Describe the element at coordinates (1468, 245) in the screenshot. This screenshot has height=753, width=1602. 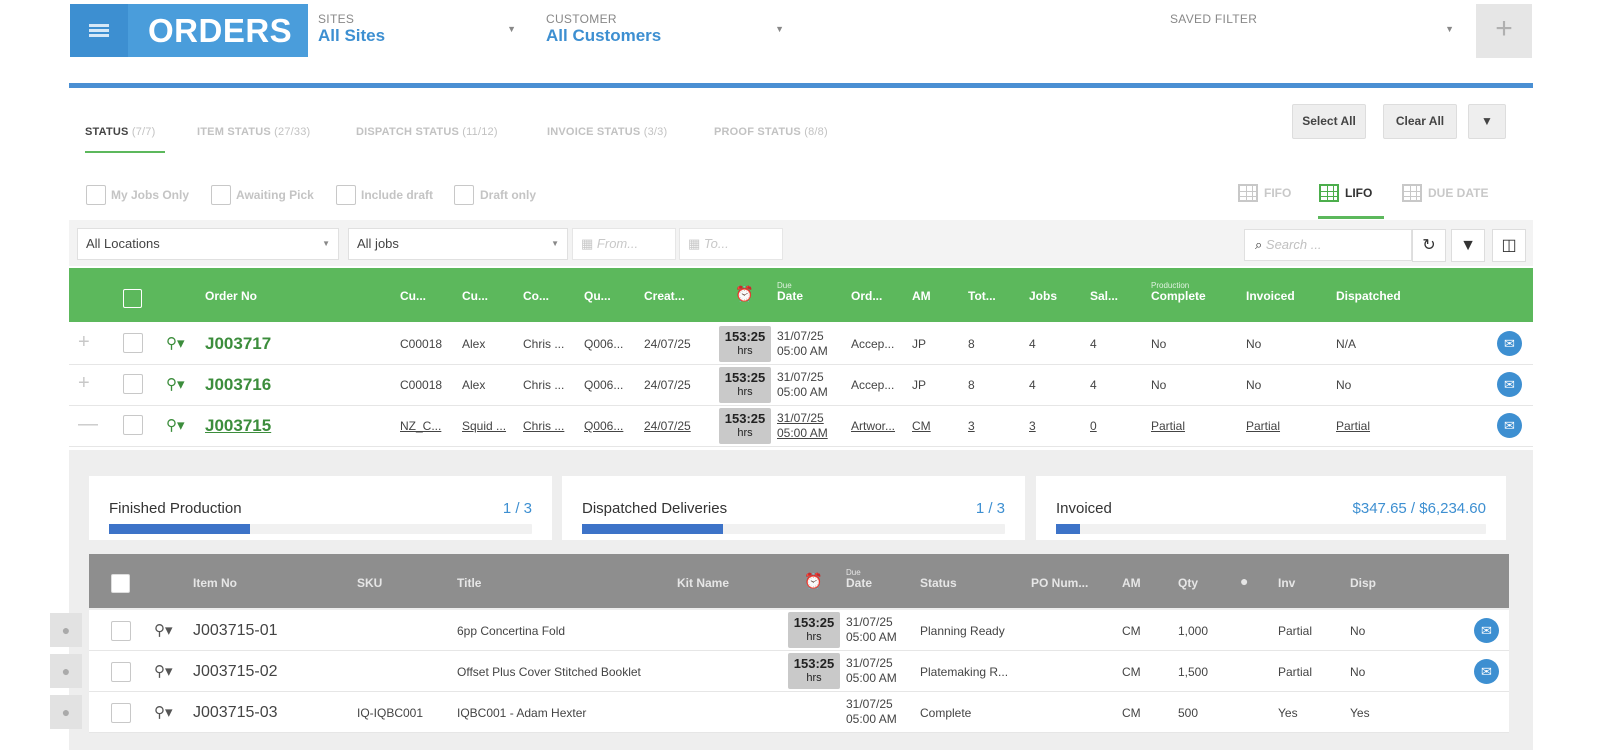
I see `filter-button: ▼` at that location.